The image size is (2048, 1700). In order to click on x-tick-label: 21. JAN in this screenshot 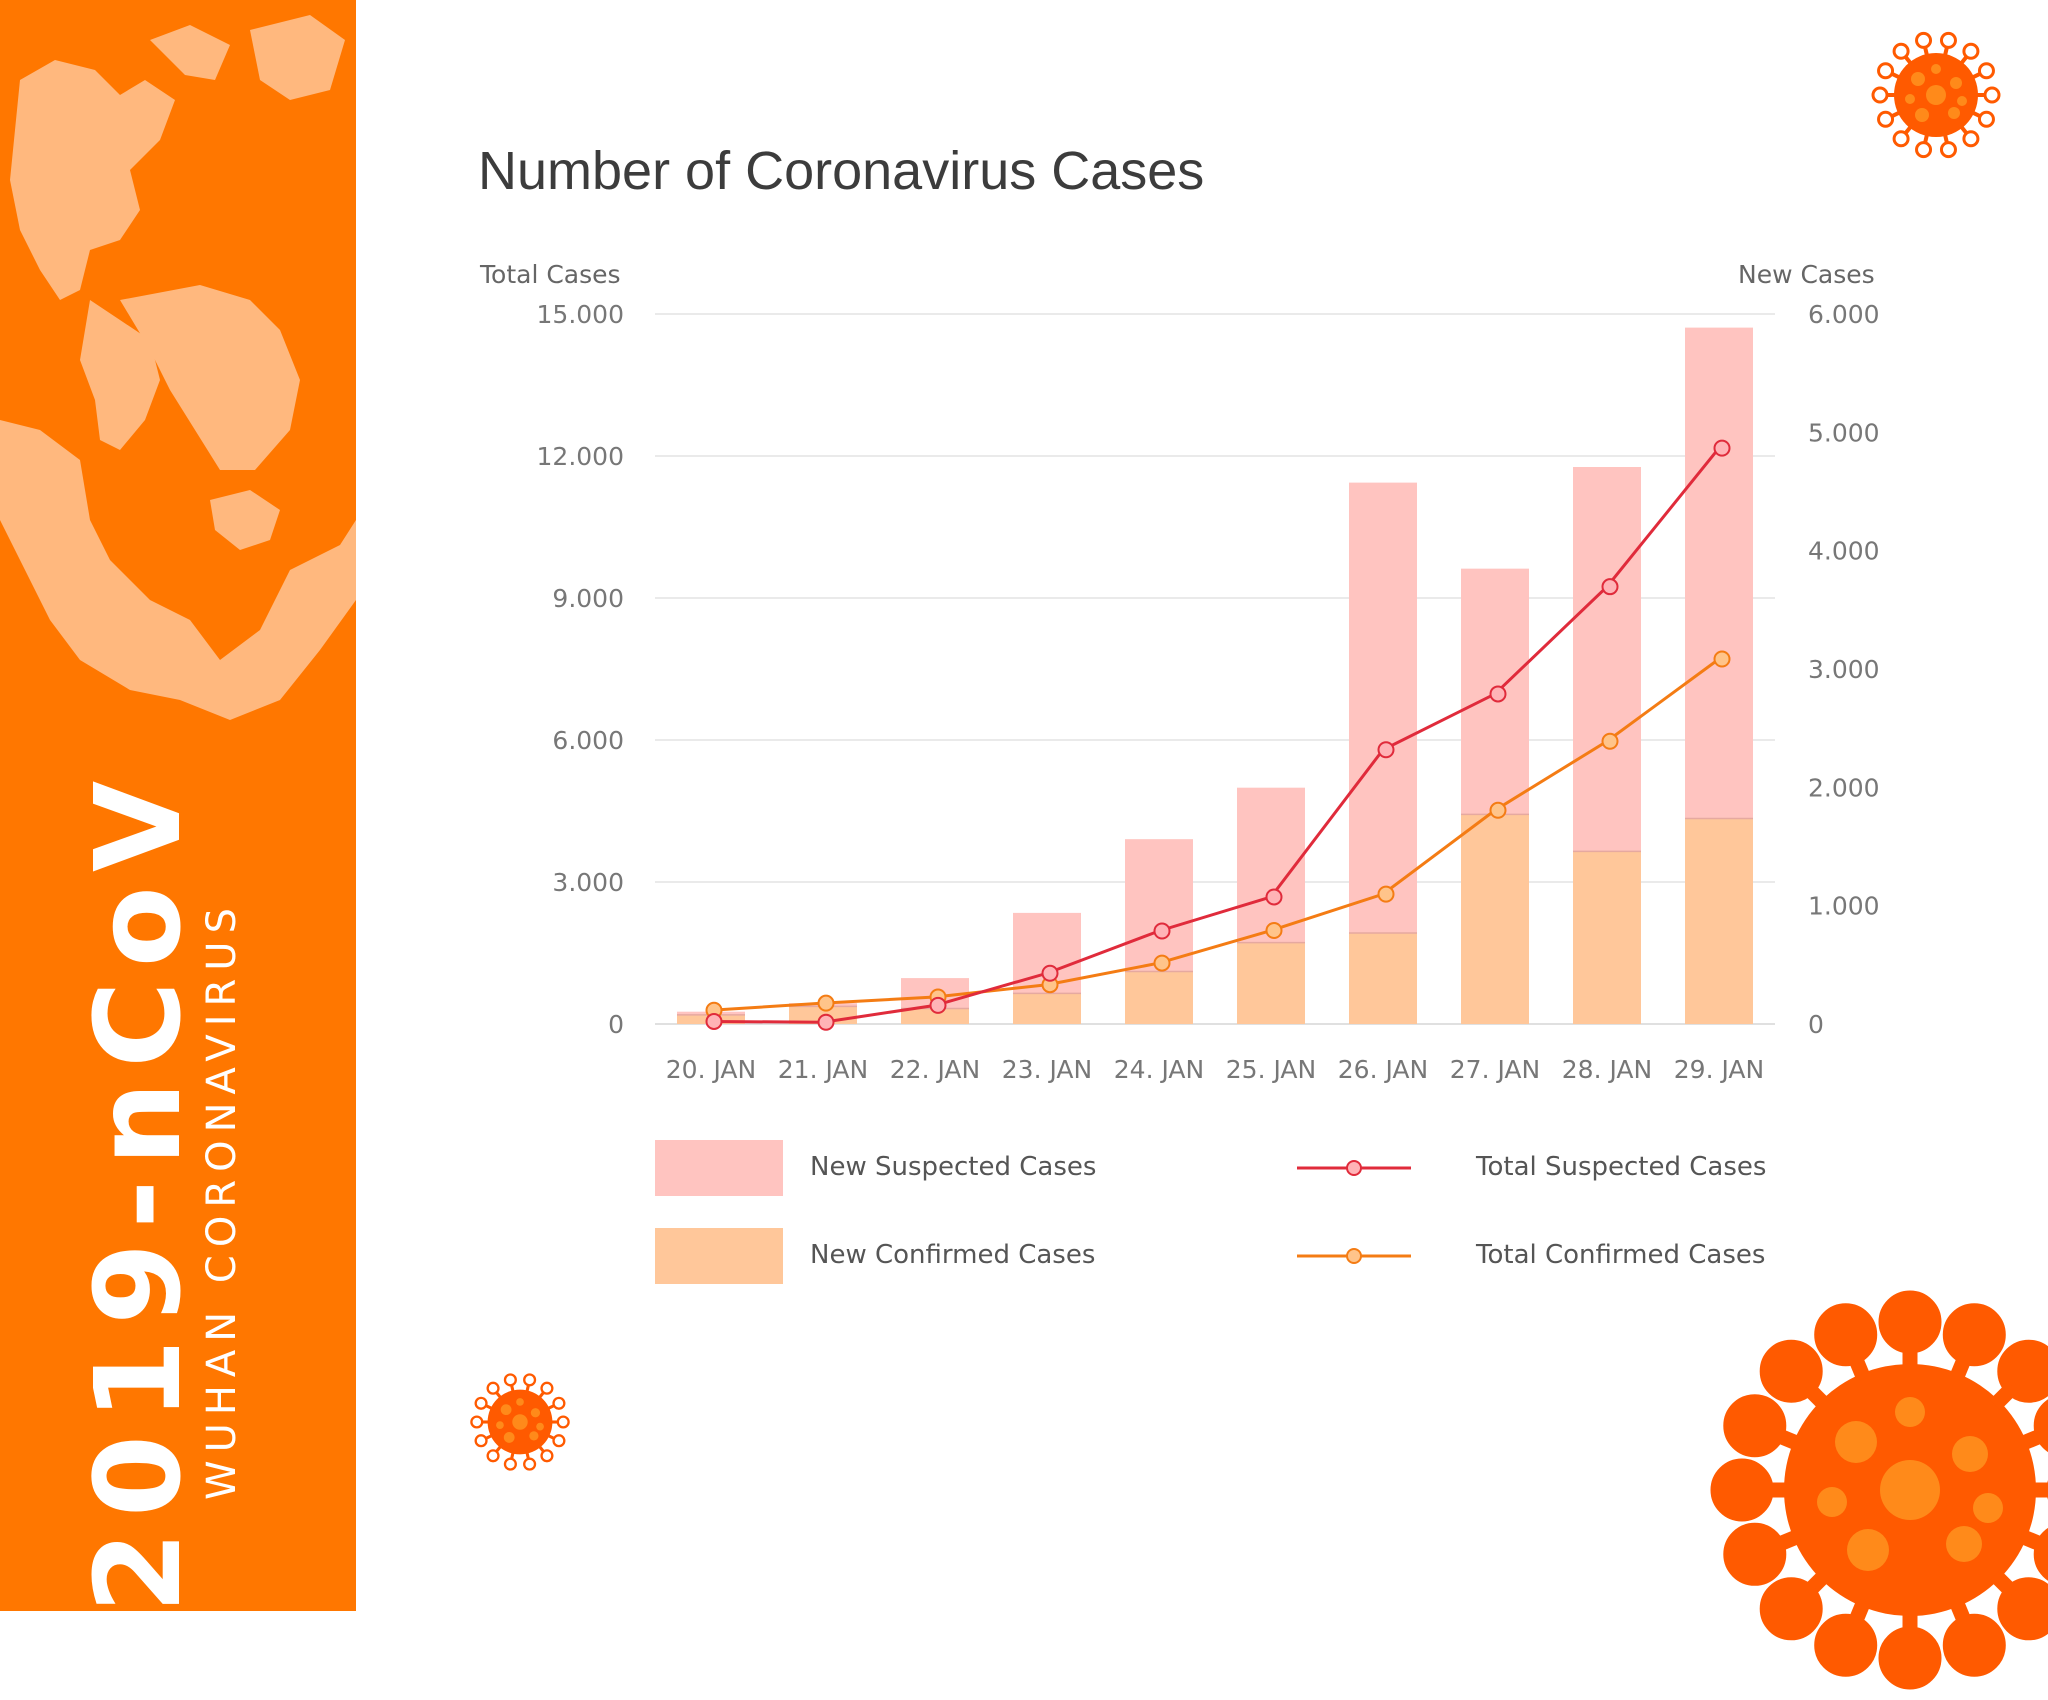, I will do `click(823, 1069)`.